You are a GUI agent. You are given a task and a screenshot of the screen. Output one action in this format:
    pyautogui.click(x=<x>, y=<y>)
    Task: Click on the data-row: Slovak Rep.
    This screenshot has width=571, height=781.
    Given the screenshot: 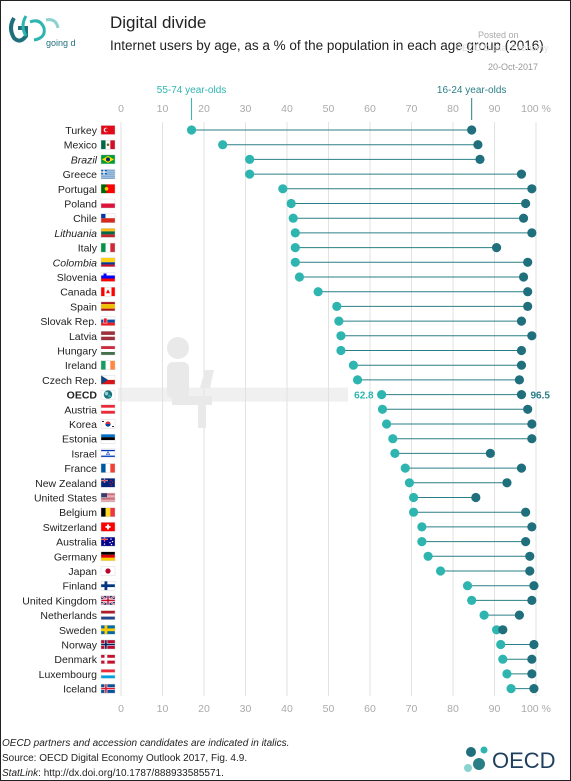 What is the action you would take?
    pyautogui.click(x=283, y=322)
    